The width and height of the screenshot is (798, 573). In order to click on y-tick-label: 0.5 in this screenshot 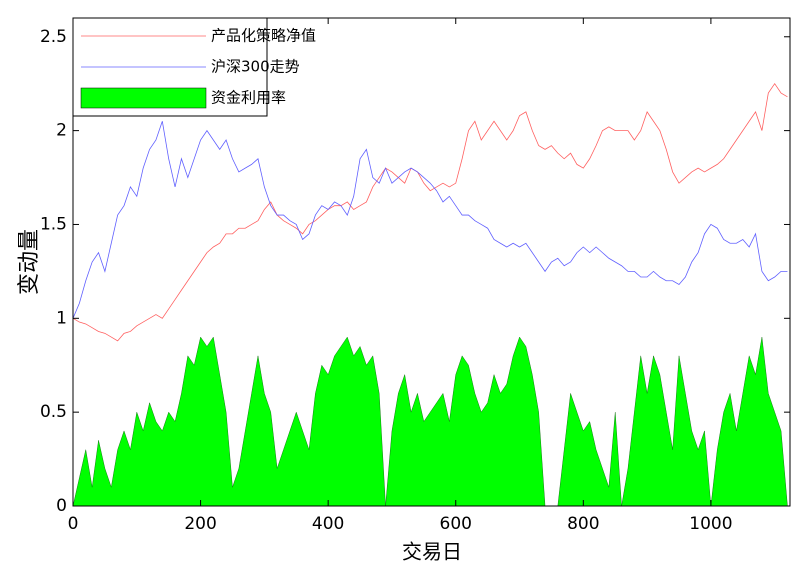, I will do `click(53, 412)`.